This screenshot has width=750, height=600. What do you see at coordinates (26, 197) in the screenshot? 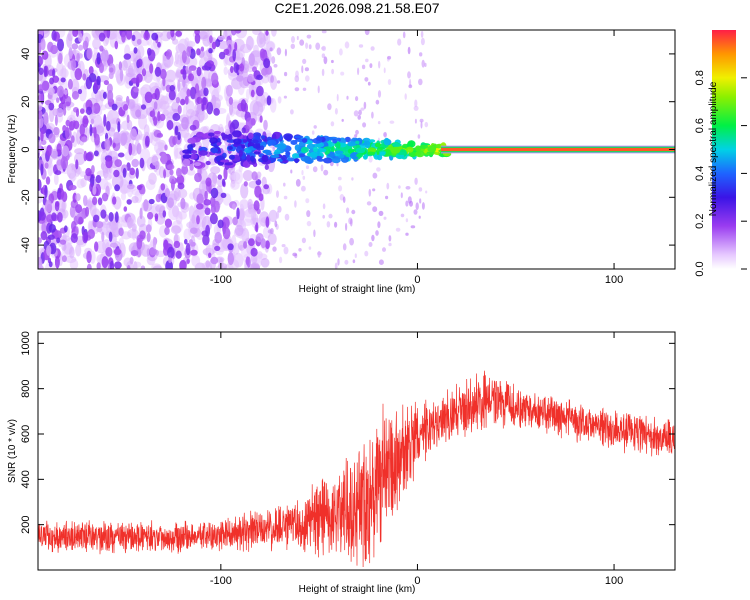
I see `spectrogram-ytick-label: -20` at bounding box center [26, 197].